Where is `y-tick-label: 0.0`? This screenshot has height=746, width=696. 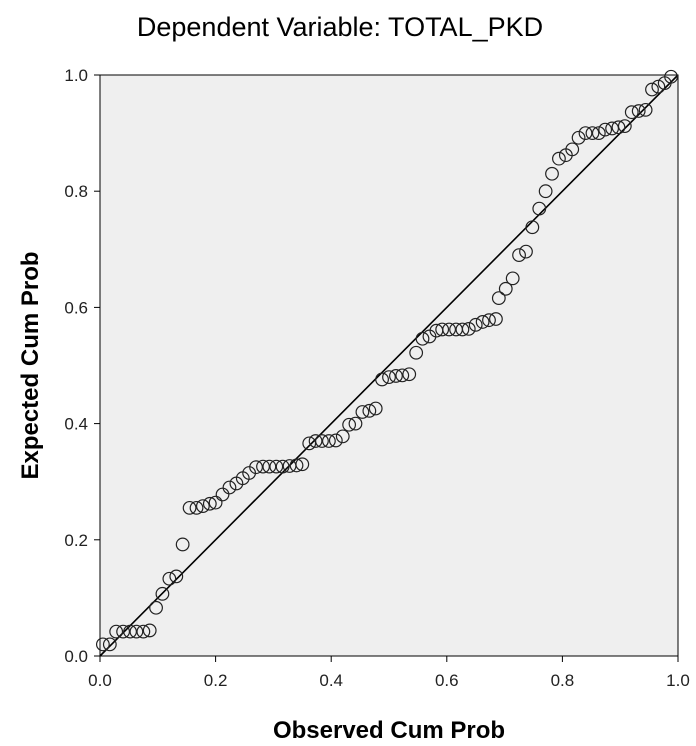 y-tick-label: 0.0 is located at coordinates (76, 656).